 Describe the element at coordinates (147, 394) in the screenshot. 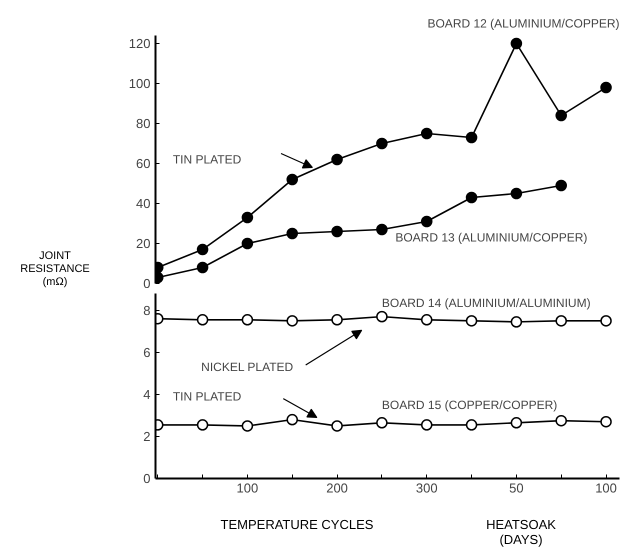

I see `y-tick-label: 4` at that location.